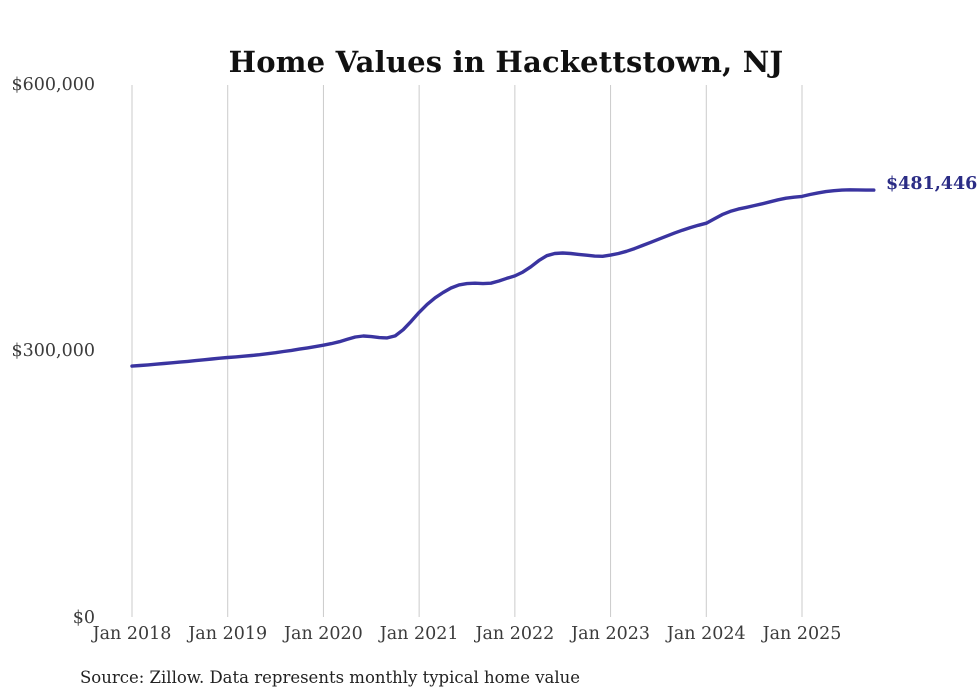 The image size is (980, 699). What do you see at coordinates (53, 351) in the screenshot?
I see `y-tick-label-300000: $300,000` at bounding box center [53, 351].